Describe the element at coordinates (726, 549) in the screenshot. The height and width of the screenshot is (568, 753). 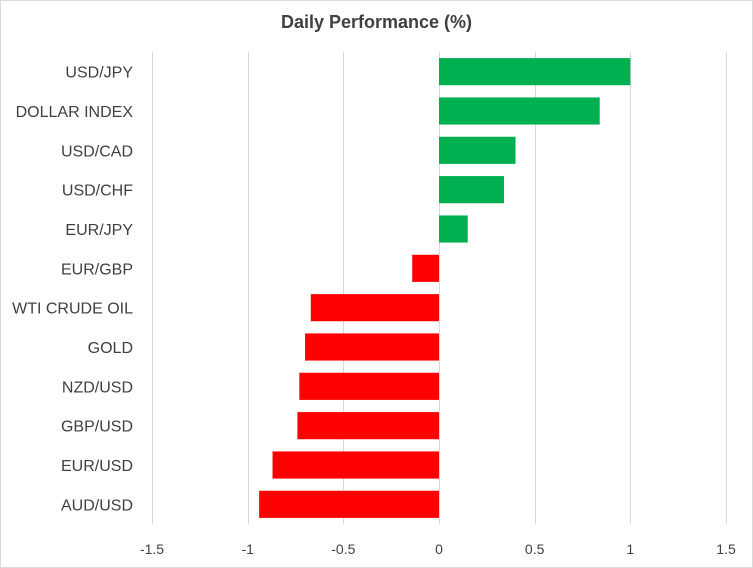
I see `x-tick-label: 1.5` at that location.